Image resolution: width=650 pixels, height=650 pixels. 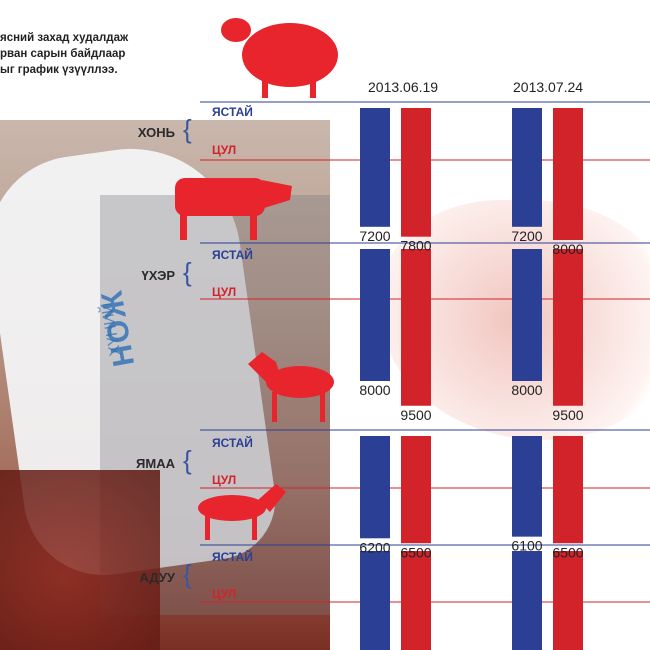 What do you see at coordinates (156, 132) in the screenshot?
I see `animal-label-sheep: ХОНЬ` at bounding box center [156, 132].